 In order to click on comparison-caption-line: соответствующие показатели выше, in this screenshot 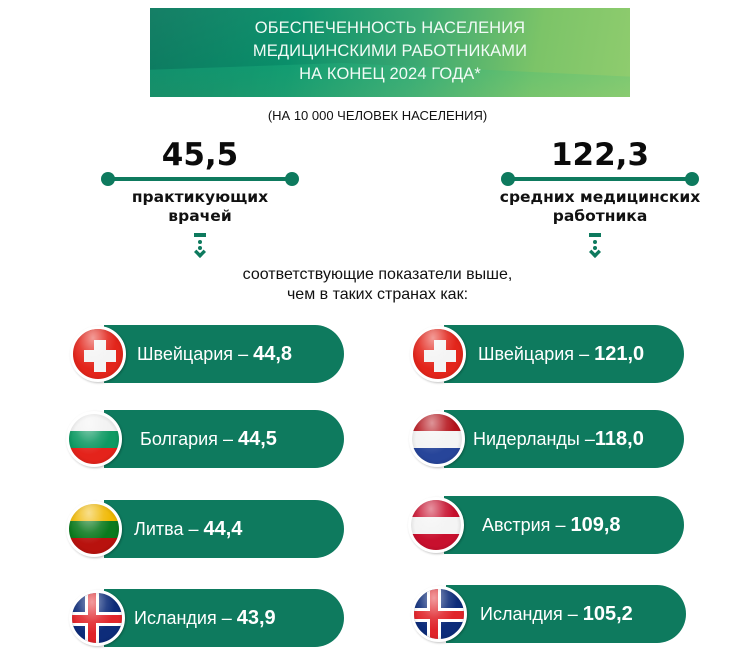, I will do `click(377, 274)`.